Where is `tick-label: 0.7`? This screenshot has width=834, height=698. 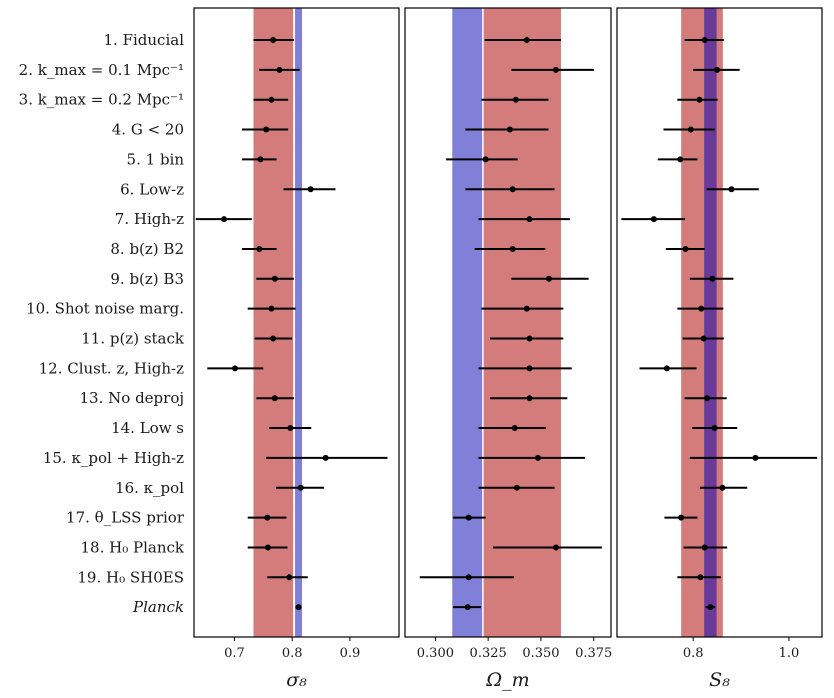 tick-label: 0.7 is located at coordinates (234, 653).